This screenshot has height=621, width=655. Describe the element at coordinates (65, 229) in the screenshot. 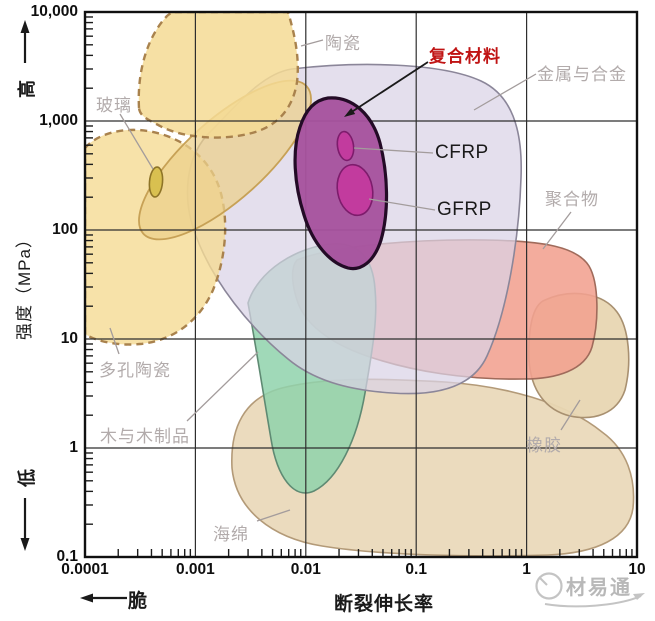

I see `y-tick-100: 100` at that location.